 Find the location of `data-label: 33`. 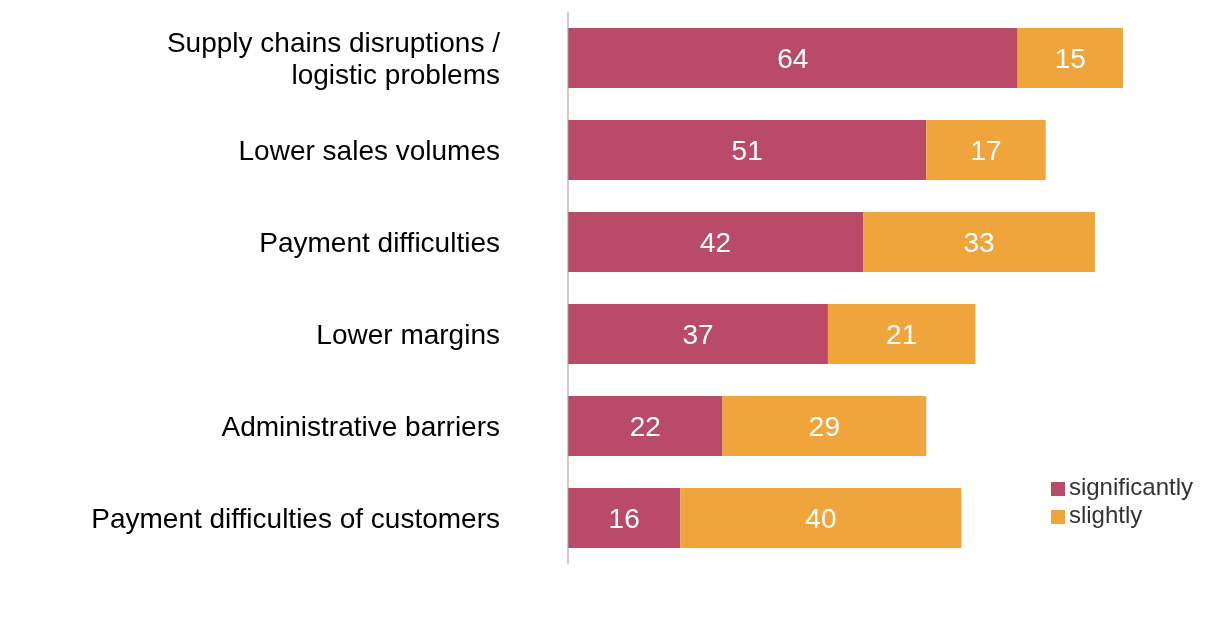

data-label: 33 is located at coordinates (979, 242).